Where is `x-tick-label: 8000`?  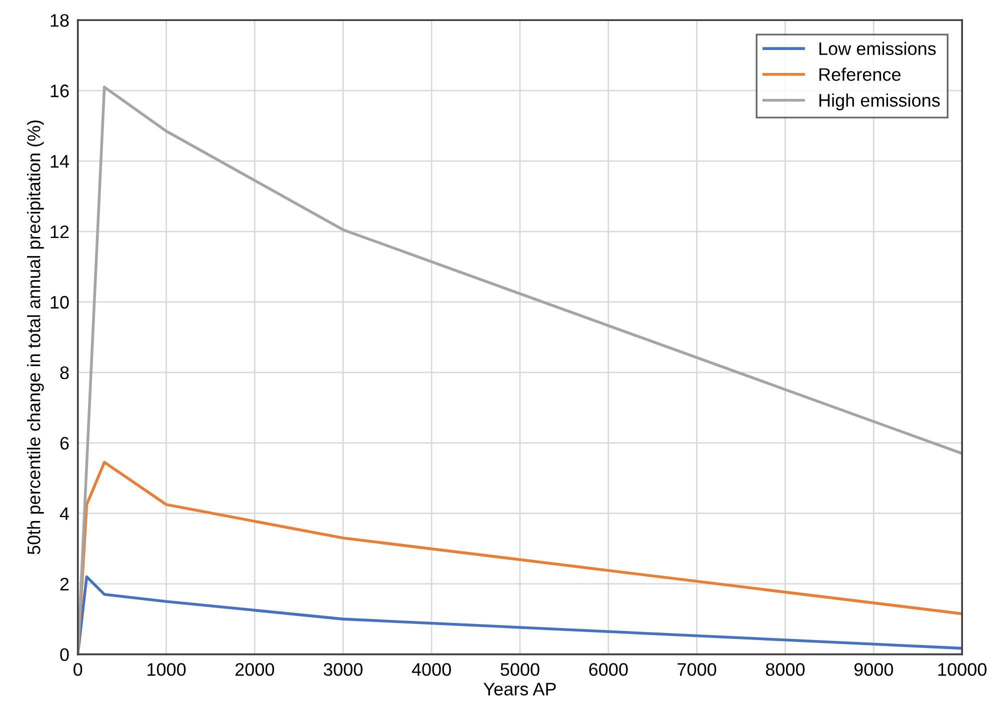 x-tick-label: 8000 is located at coordinates (785, 669).